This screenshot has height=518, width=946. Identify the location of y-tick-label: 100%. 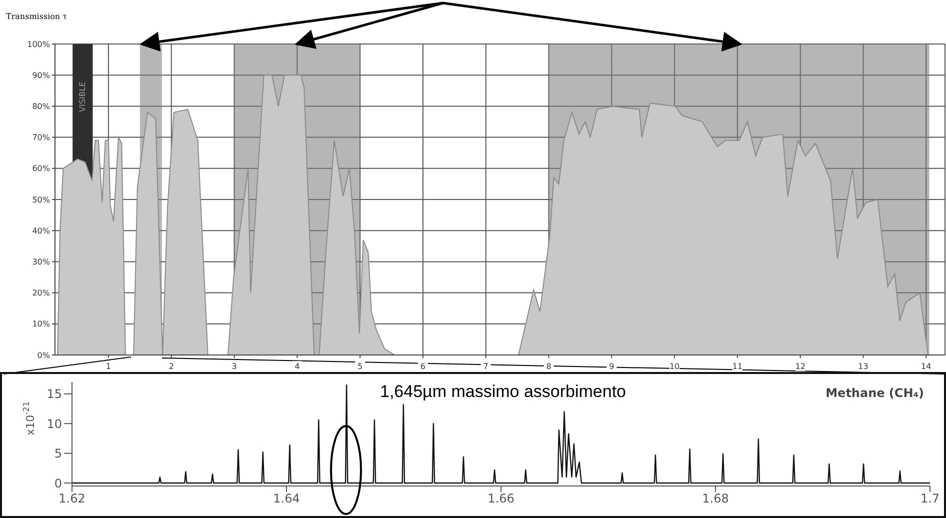
(38, 44).